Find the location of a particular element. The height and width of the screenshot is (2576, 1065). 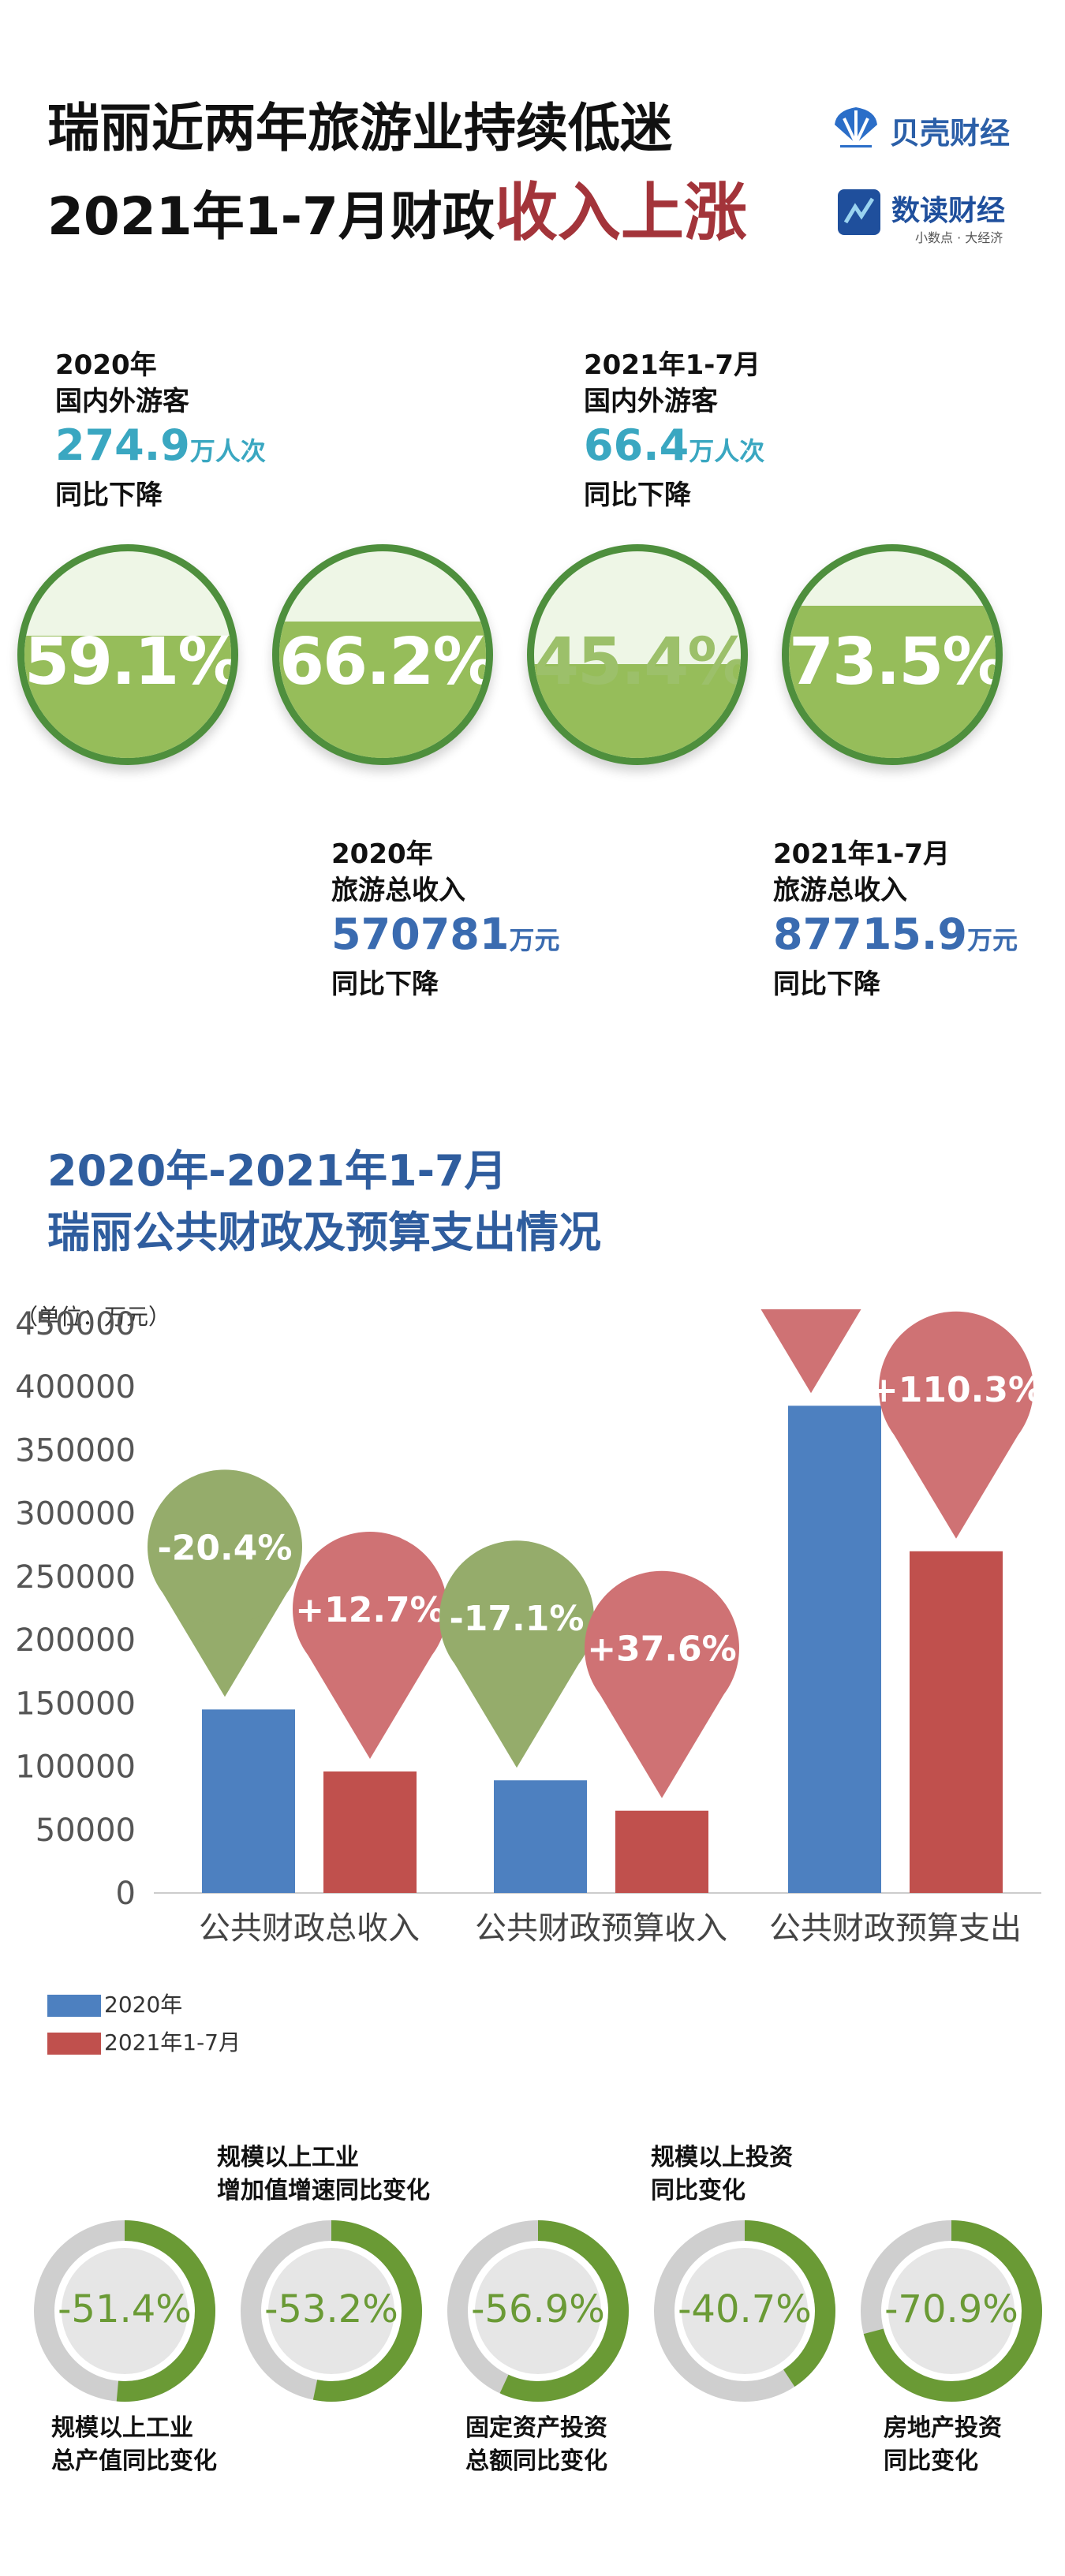

bubble-revenue-2020: 66.2% is located at coordinates (382, 654).